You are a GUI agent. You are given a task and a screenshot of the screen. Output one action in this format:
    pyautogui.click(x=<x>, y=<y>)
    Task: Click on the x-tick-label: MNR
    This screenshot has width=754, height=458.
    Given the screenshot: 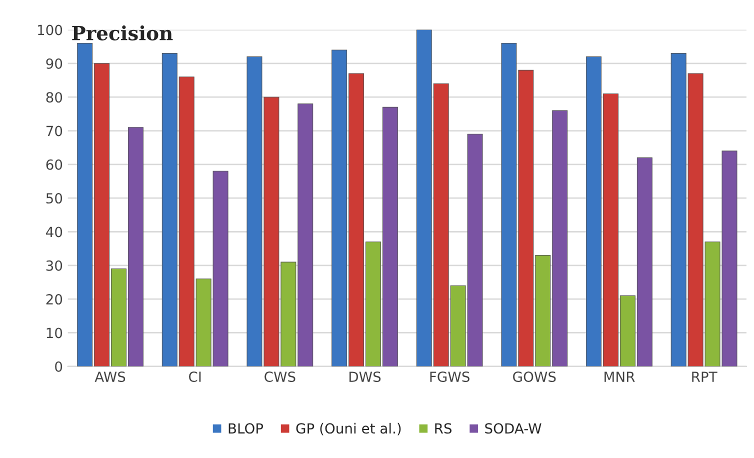 What is the action you would take?
    pyautogui.click(x=619, y=377)
    